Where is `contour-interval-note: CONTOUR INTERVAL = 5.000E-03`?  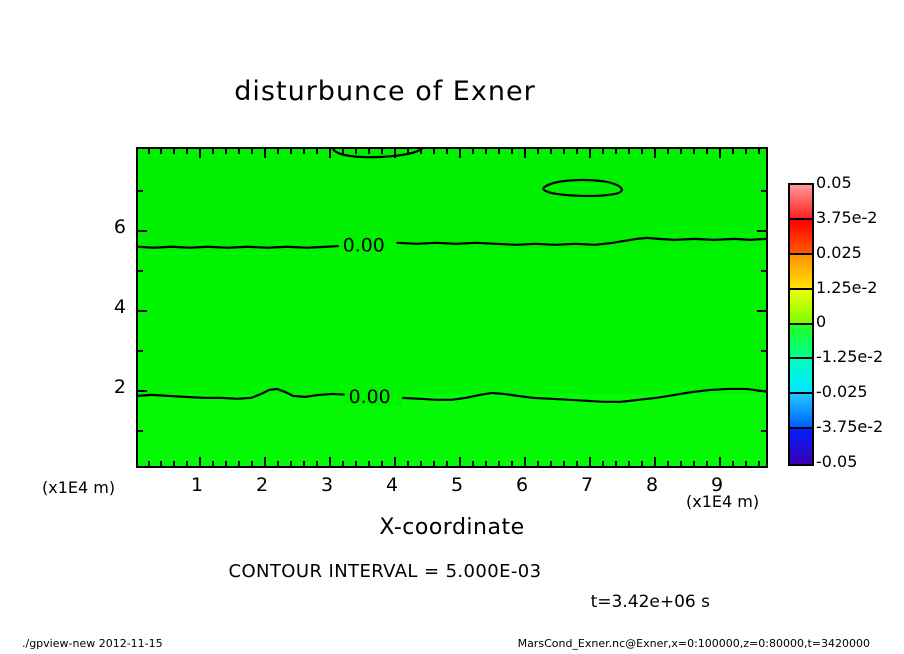 contour-interval-note: CONTOUR INTERVAL = 5.000E-03 is located at coordinates (385, 571).